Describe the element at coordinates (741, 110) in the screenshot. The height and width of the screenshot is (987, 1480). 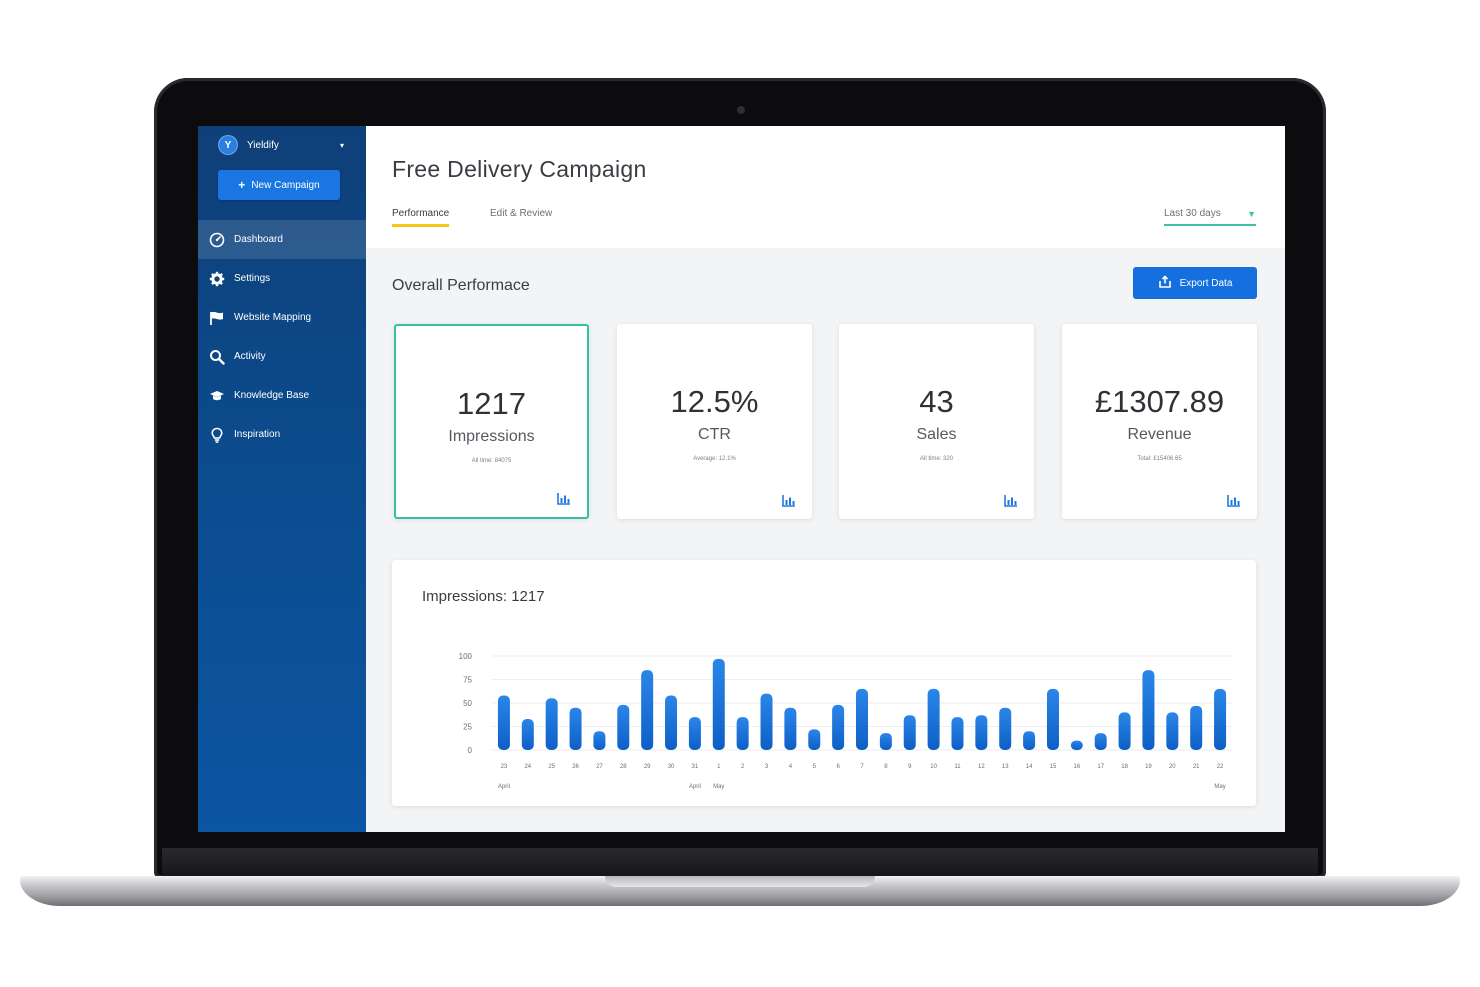
I see `camera-icon` at that location.